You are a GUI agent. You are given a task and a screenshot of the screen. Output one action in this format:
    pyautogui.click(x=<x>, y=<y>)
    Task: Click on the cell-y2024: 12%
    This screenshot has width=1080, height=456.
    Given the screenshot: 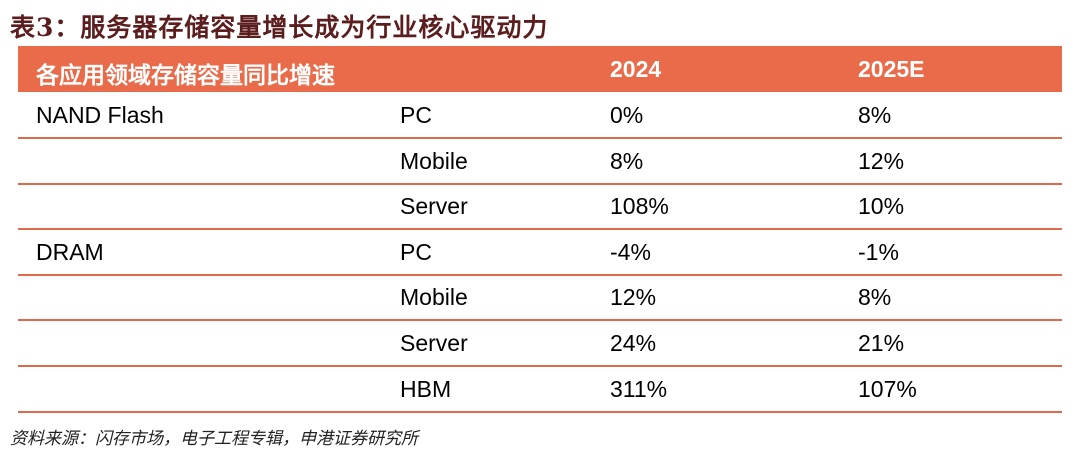 What is the action you would take?
    pyautogui.click(x=633, y=297)
    